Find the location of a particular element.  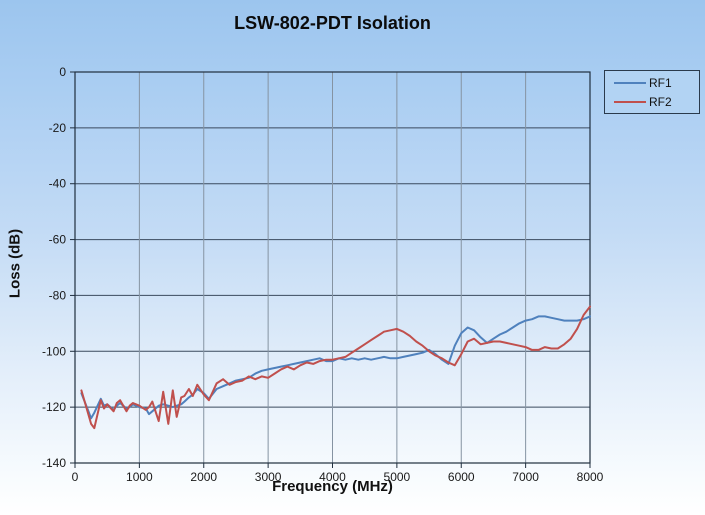

x-tick-label: 1000 is located at coordinates (139, 477).